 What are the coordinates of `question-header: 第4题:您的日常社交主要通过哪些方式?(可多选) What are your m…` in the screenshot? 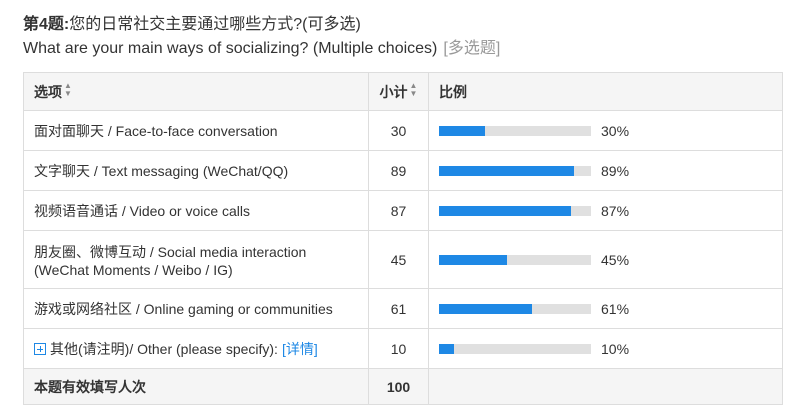 It's located at (403, 37).